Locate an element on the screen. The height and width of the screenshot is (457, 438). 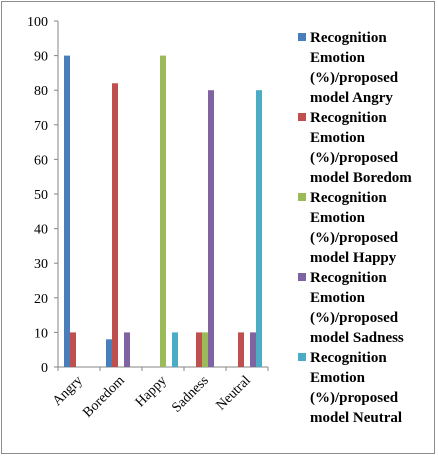
legend-label: model Sadness is located at coordinates (357, 338).